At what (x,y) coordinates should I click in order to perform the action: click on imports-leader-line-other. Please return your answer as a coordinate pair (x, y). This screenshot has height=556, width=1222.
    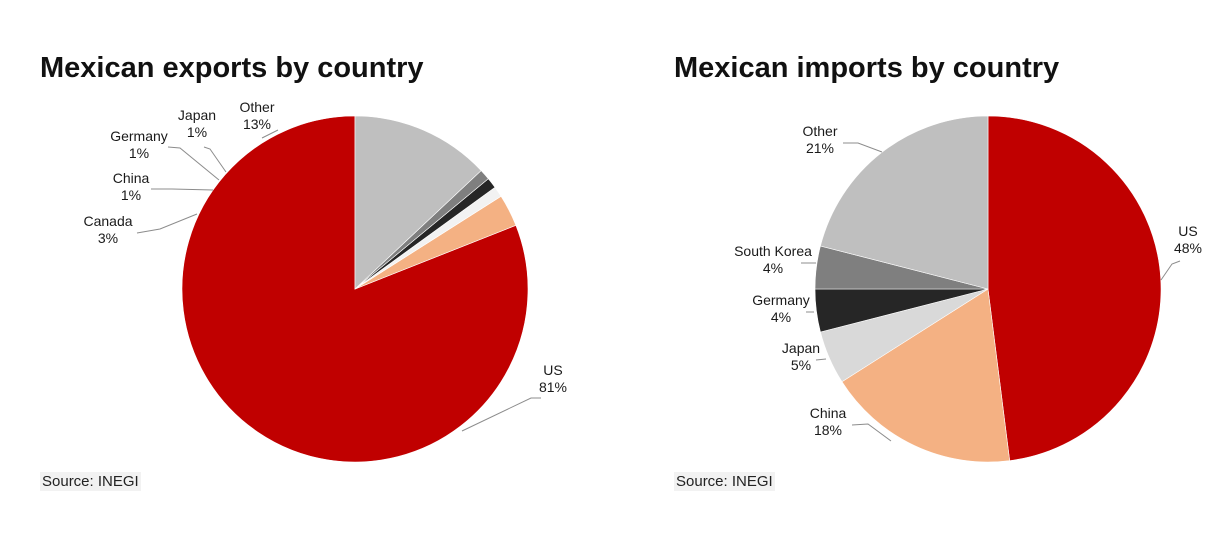
    Looking at the image, I should click on (863, 147).